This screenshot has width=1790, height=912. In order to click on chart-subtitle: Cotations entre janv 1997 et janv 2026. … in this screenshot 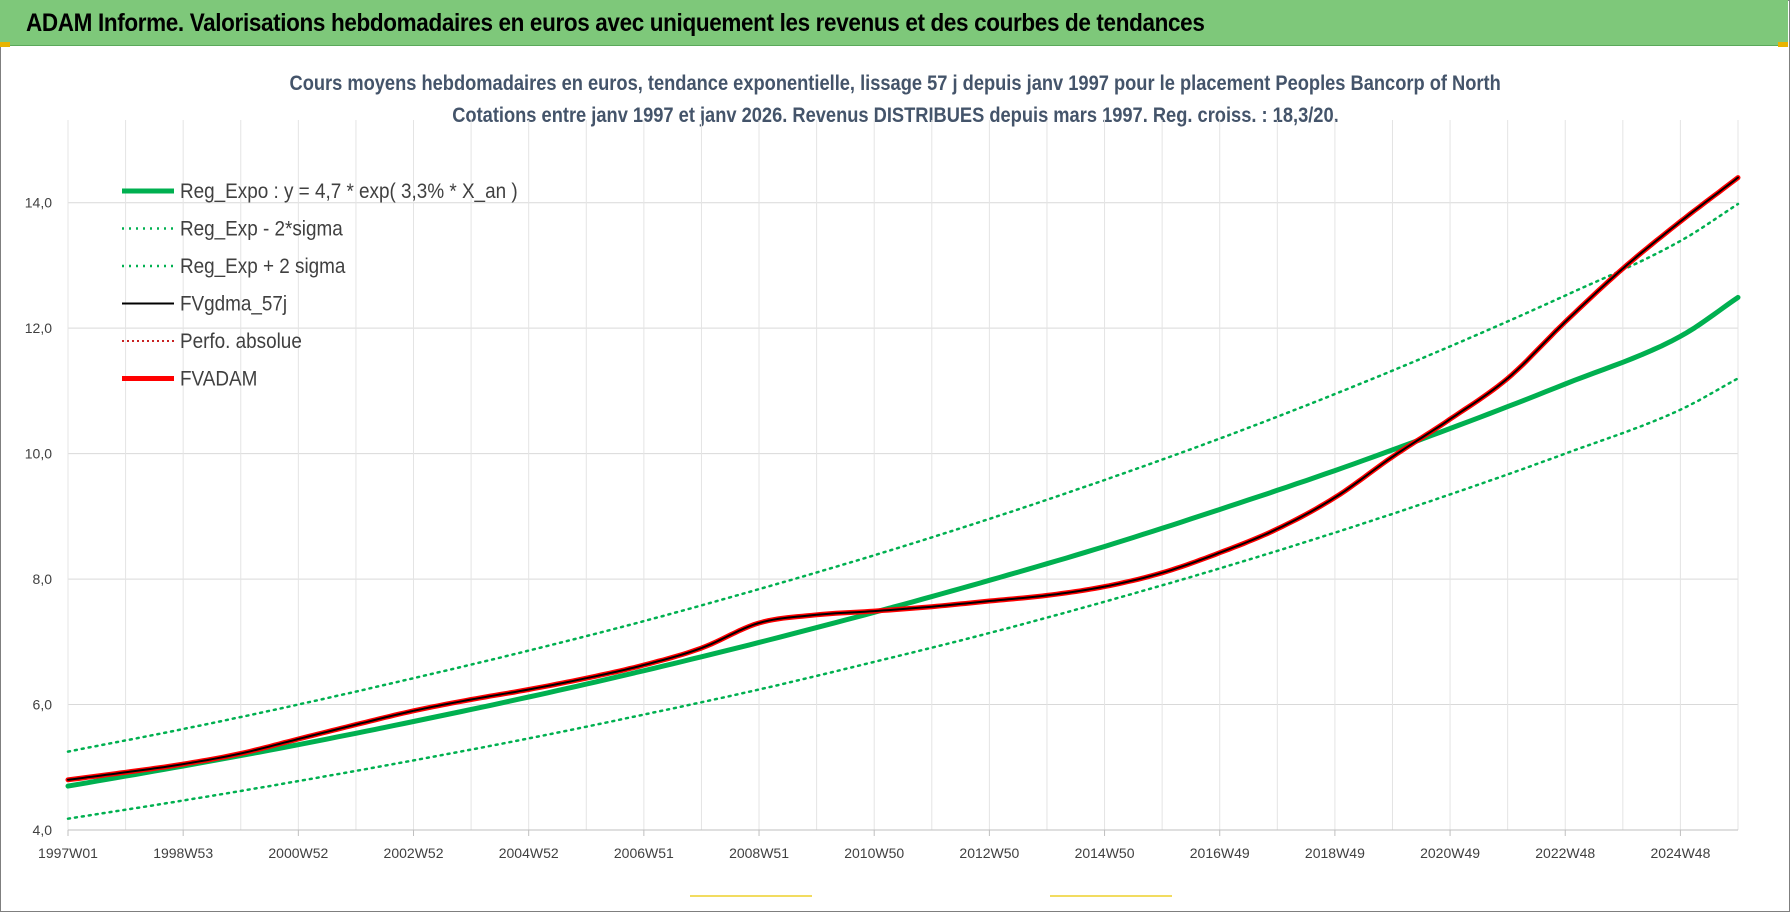, I will do `click(895, 115)`.